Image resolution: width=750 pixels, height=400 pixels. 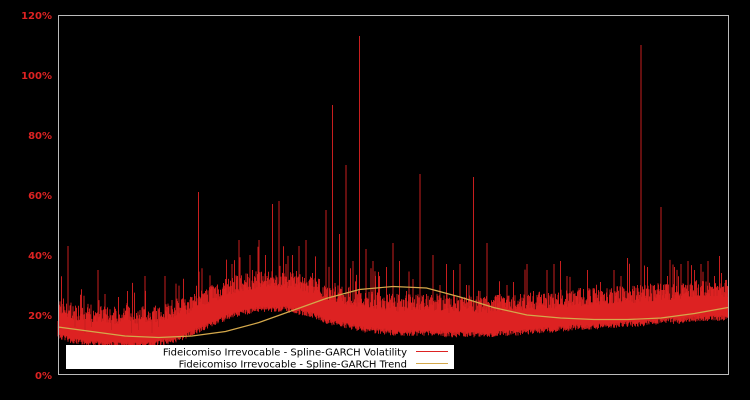 What do you see at coordinates (40, 136) in the screenshot?
I see `y-tick-label: 80%` at bounding box center [40, 136].